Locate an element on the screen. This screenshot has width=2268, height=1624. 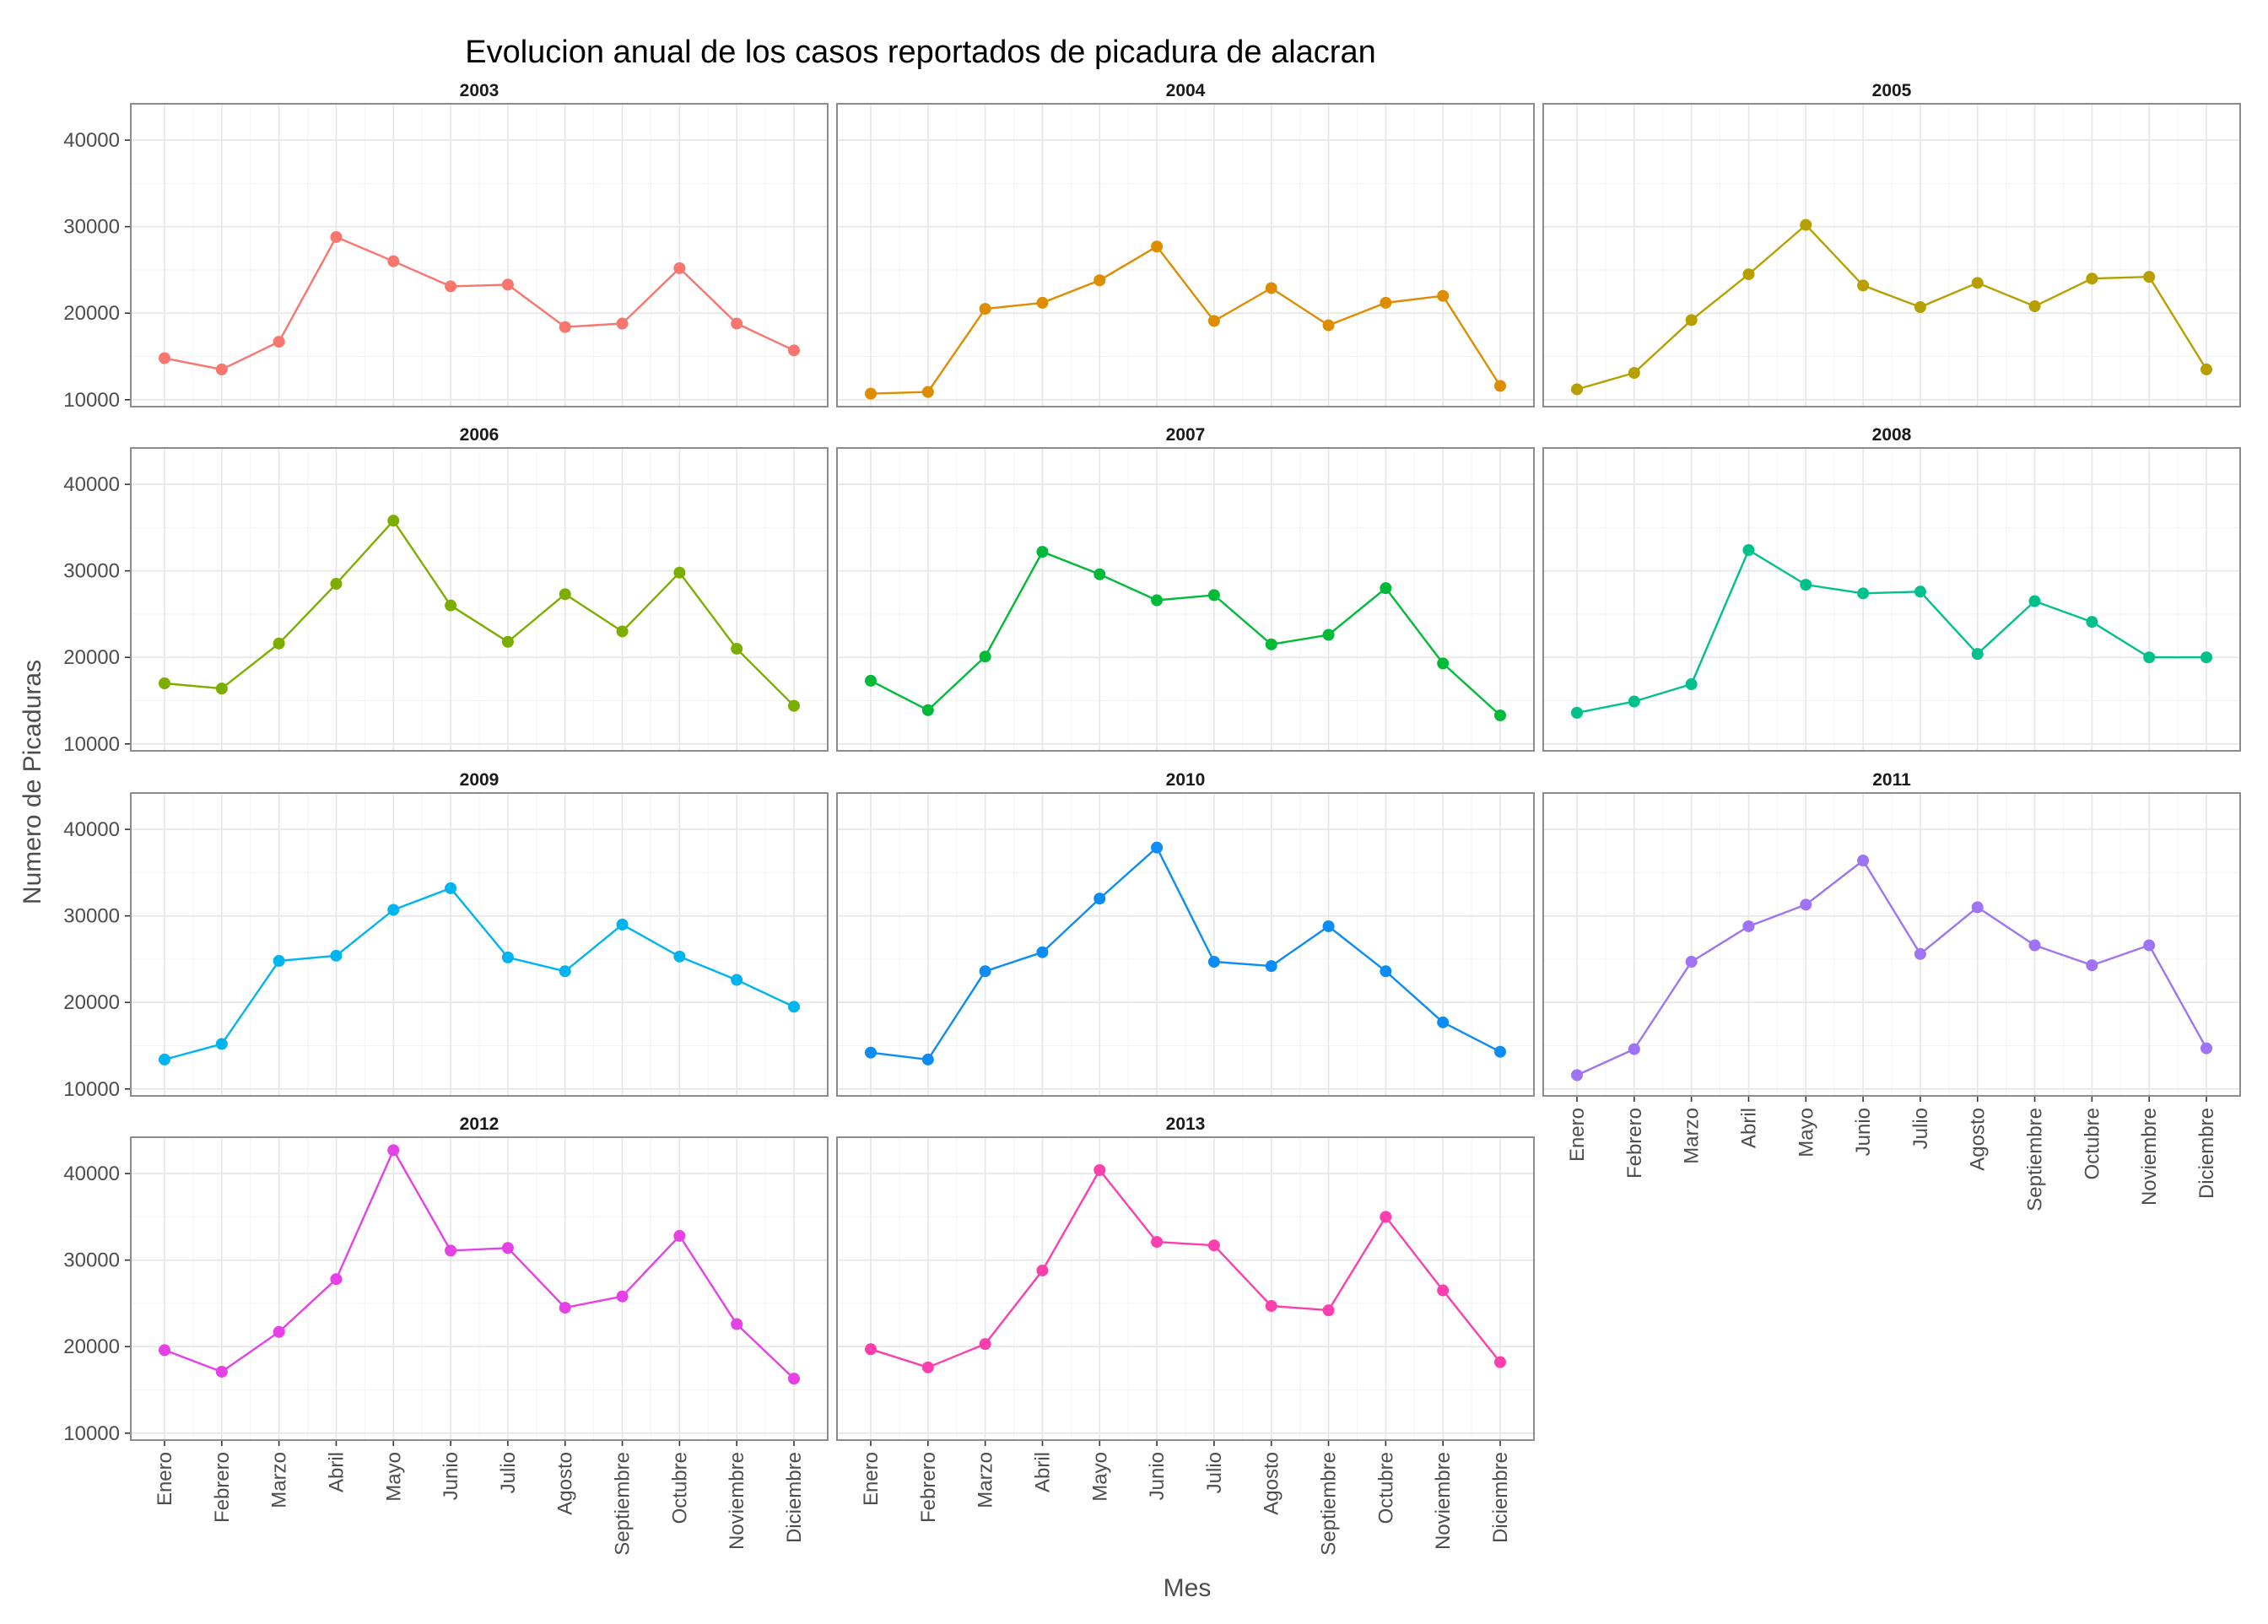
facet-strip-title: 2010 is located at coordinates (1186, 780).